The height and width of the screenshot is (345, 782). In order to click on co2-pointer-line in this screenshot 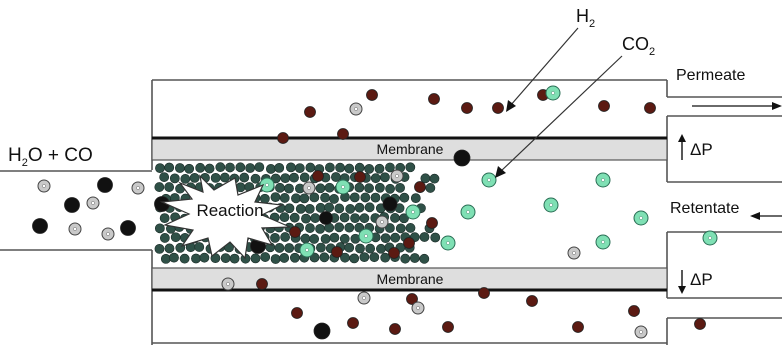, I will do `click(561, 114)`.